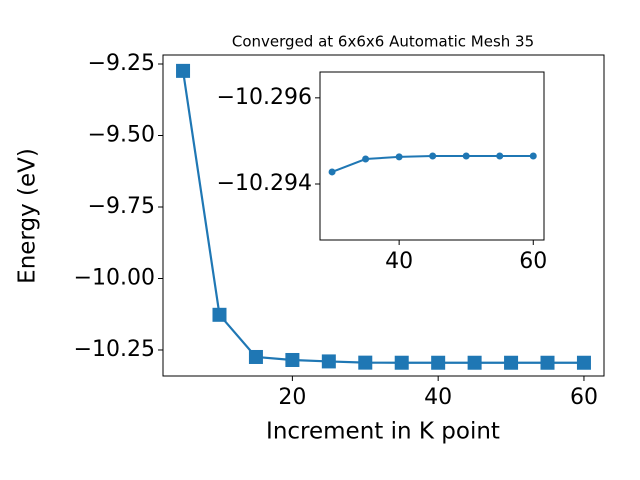  What do you see at coordinates (114, 277) in the screenshot?
I see `y-tick-label: −10.00` at bounding box center [114, 277].